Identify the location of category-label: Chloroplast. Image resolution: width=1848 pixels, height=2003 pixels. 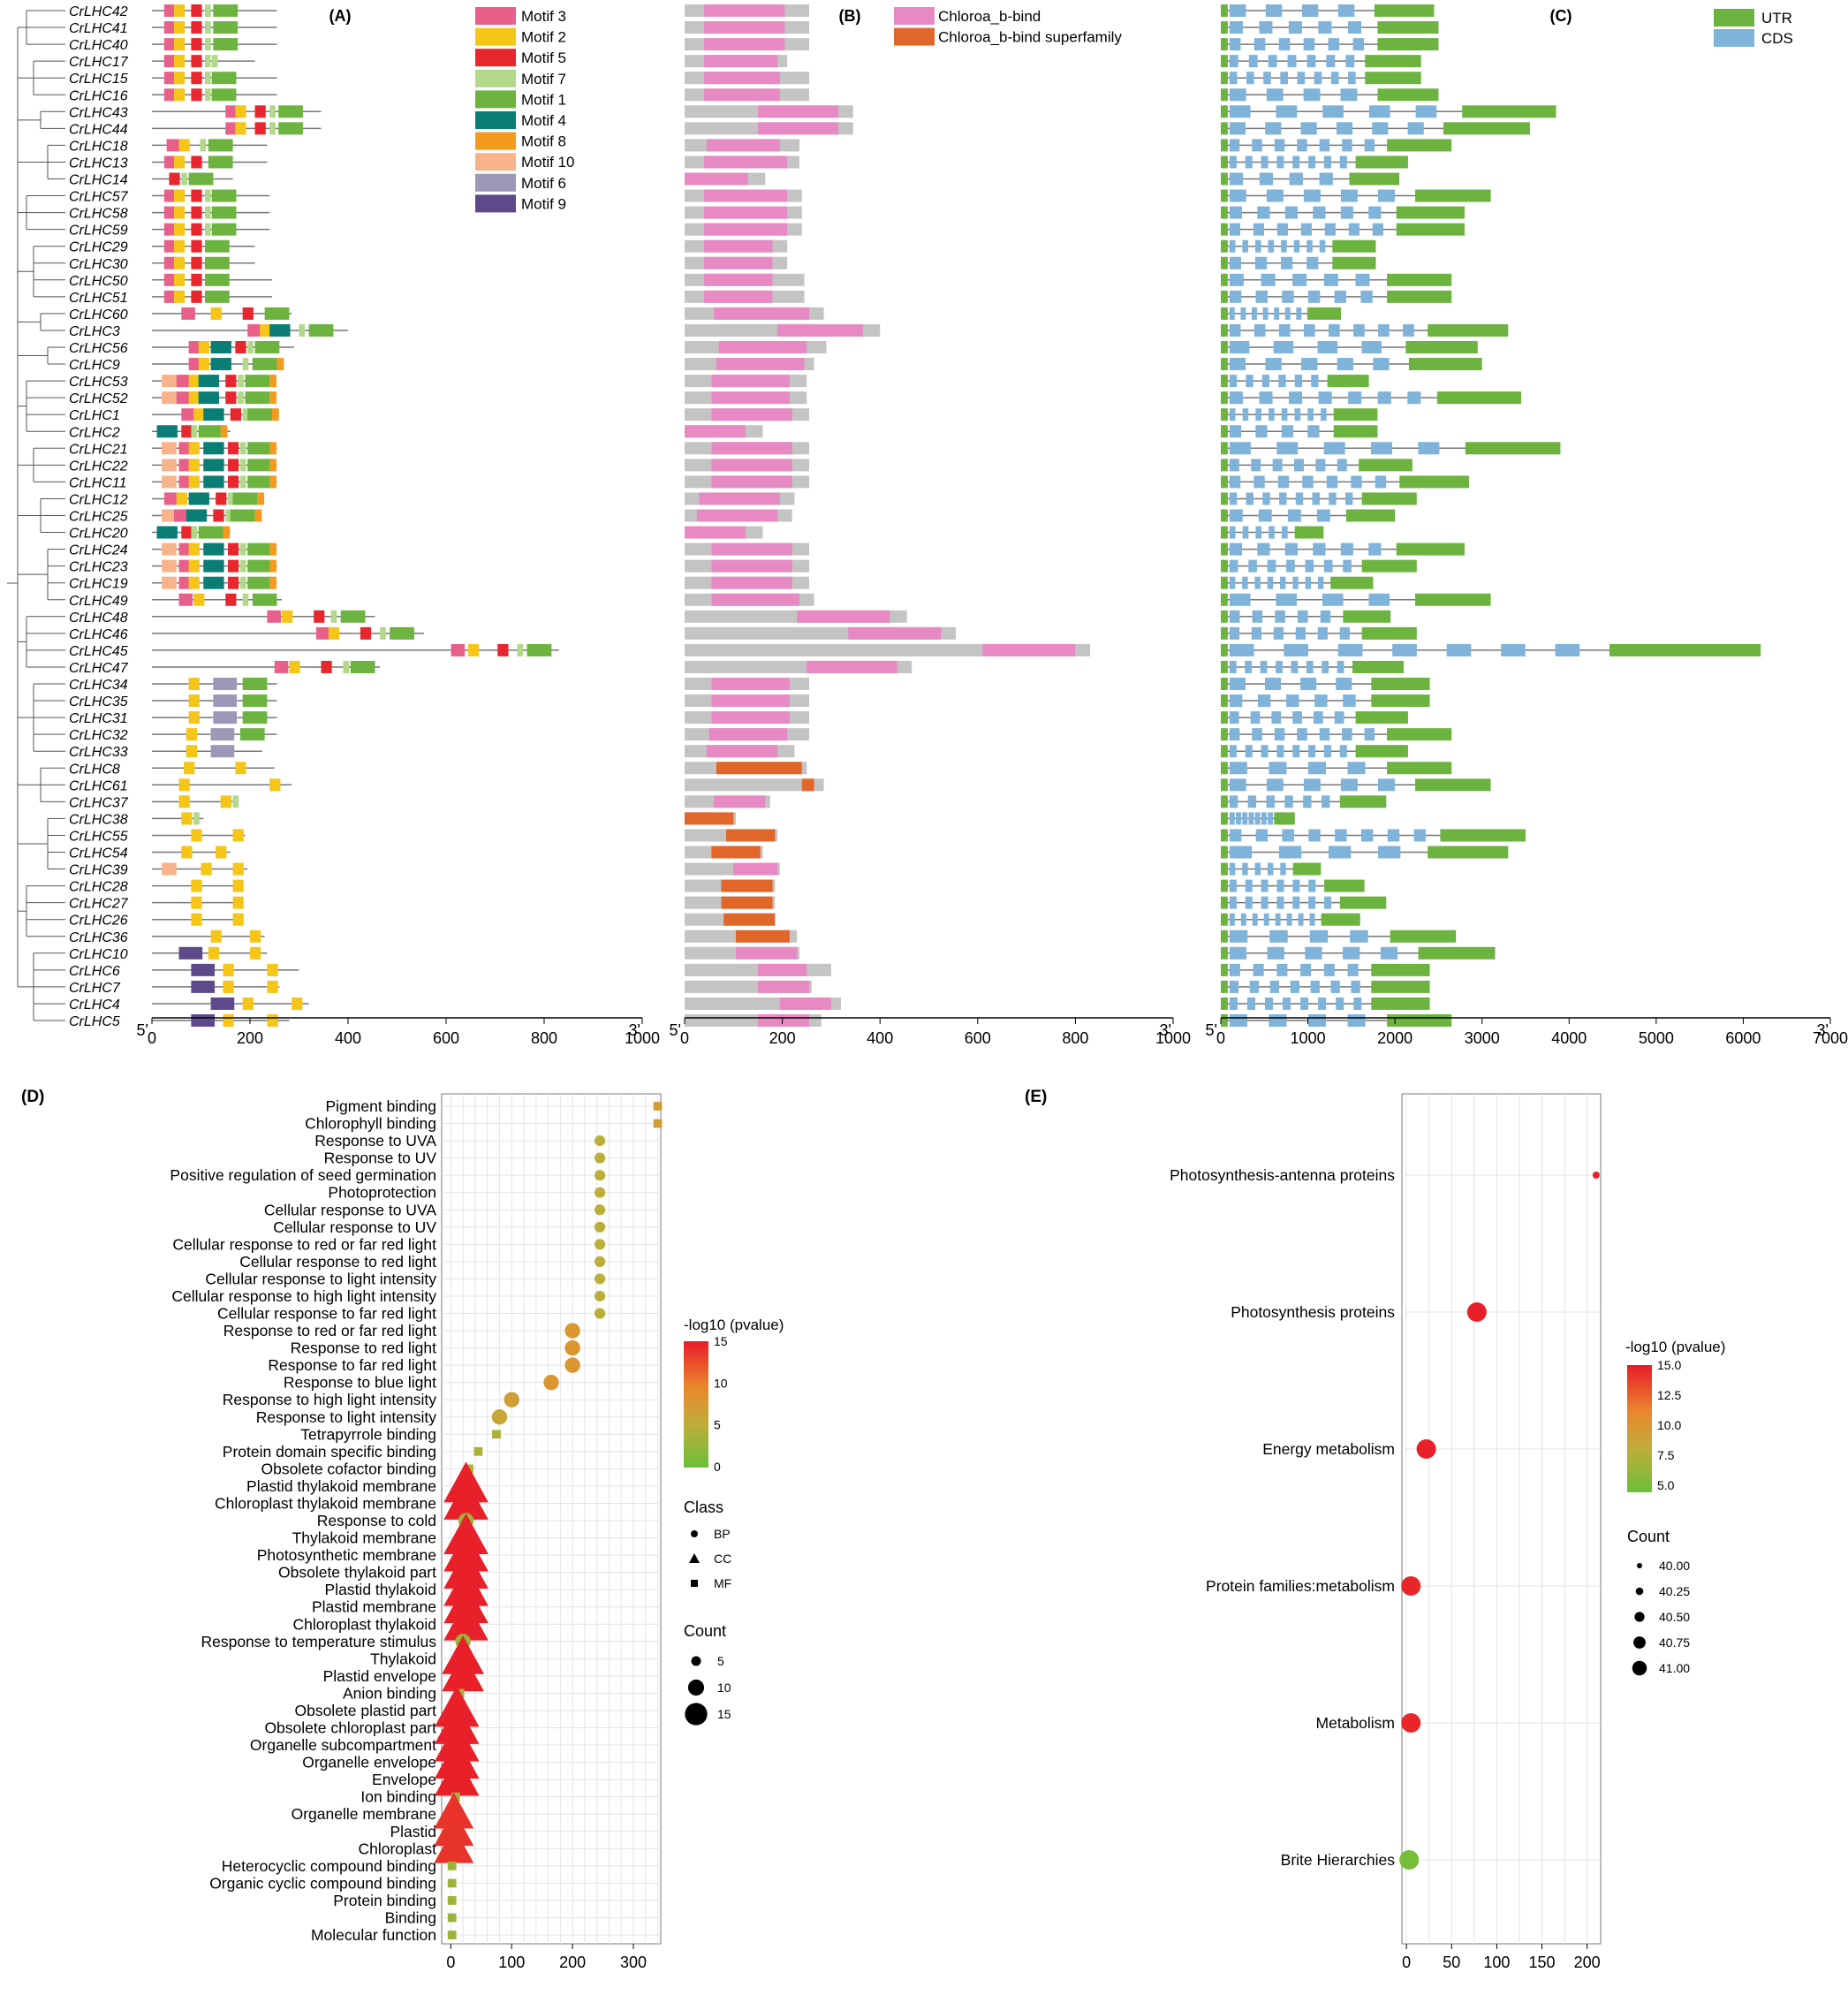
(397, 1848).